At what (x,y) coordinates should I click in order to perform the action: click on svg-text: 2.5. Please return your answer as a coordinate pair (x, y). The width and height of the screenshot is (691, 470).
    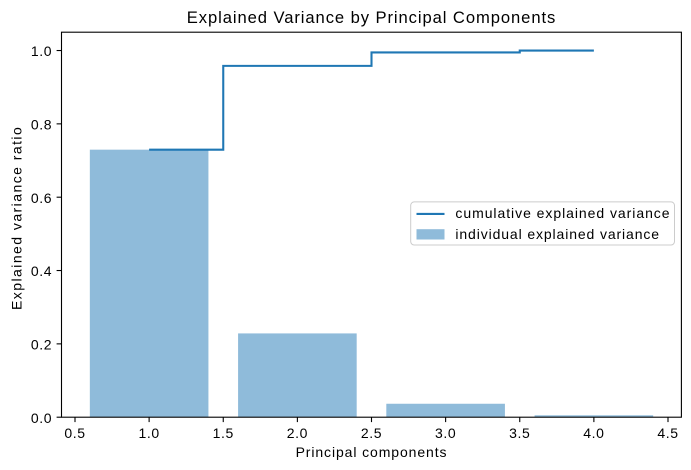
    Looking at the image, I should click on (371, 433).